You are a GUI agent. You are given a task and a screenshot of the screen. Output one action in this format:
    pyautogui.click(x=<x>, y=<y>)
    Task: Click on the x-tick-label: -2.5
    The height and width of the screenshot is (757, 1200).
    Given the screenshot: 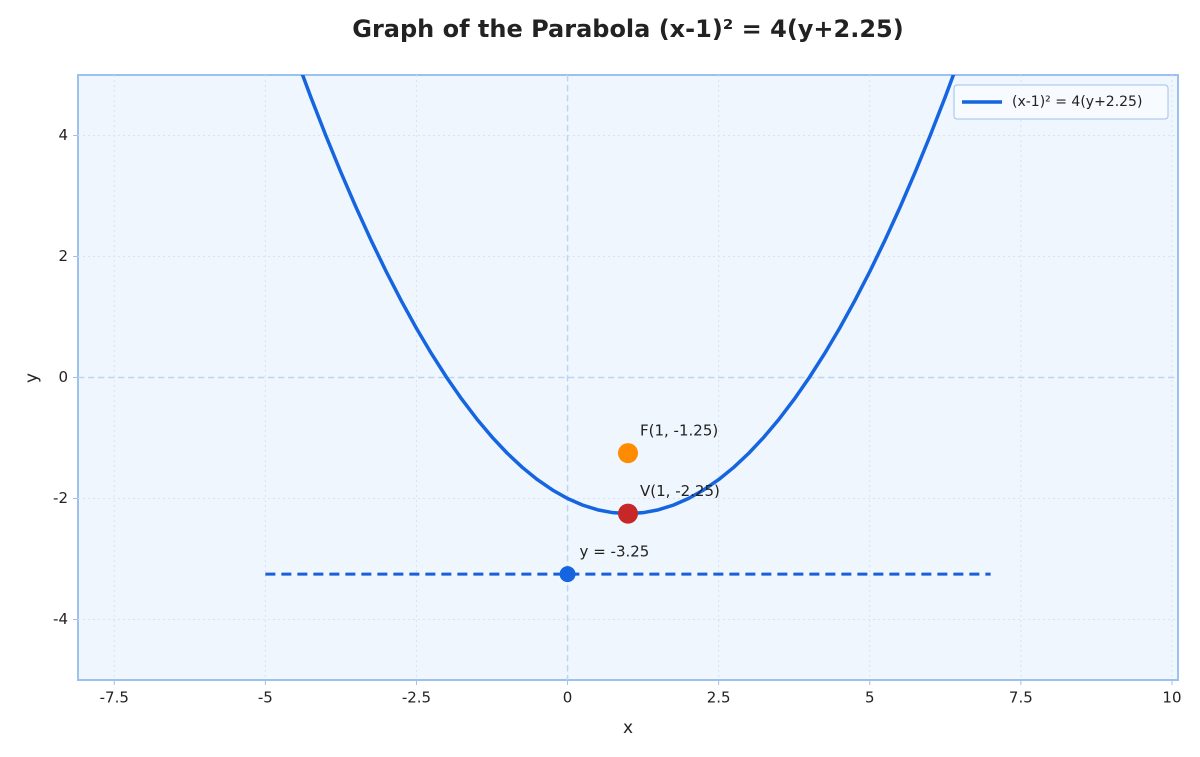 What is the action you would take?
    pyautogui.click(x=416, y=698)
    